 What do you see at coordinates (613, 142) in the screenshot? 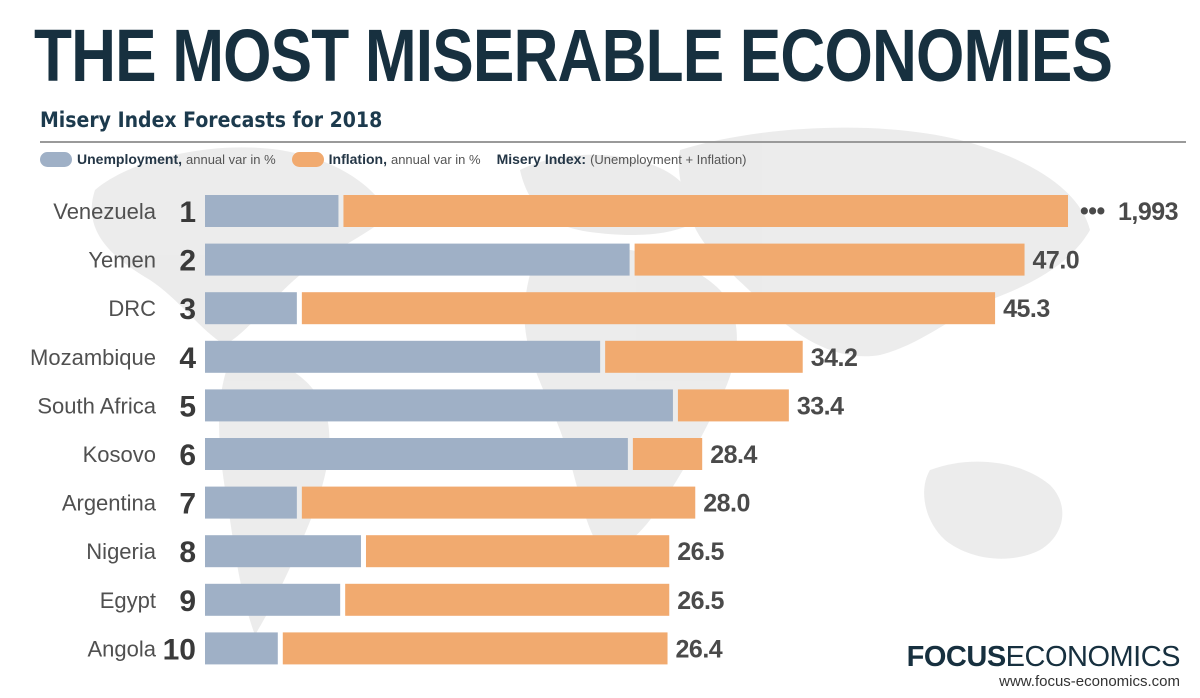
I see `legend-divider` at bounding box center [613, 142].